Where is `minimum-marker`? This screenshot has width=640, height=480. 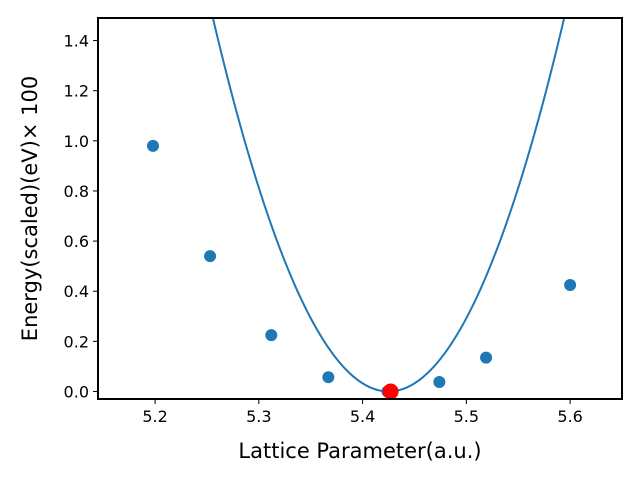
minimum-marker is located at coordinates (390, 391).